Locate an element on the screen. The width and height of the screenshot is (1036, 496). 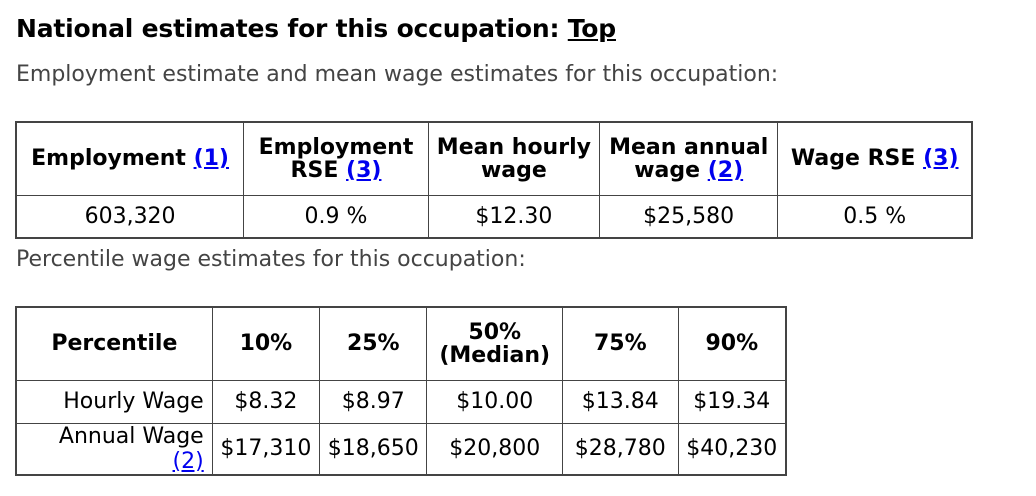
table-cell: $18,650 is located at coordinates (373, 448).